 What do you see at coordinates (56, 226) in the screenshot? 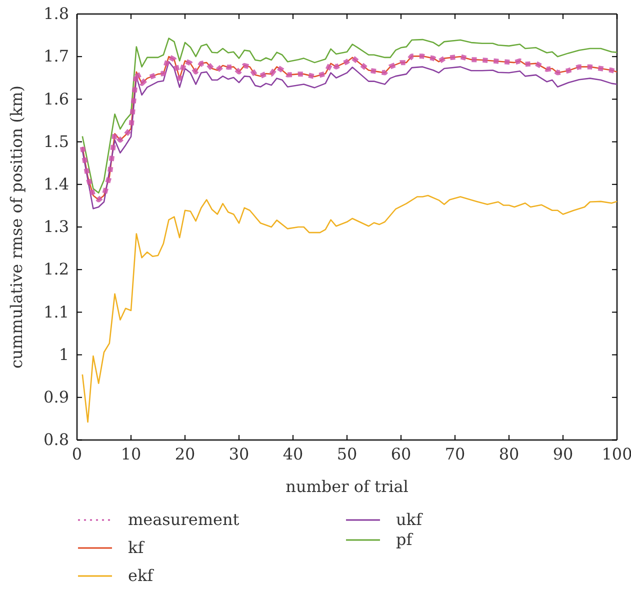
I see `y-tick-label: 1.3` at bounding box center [56, 226].